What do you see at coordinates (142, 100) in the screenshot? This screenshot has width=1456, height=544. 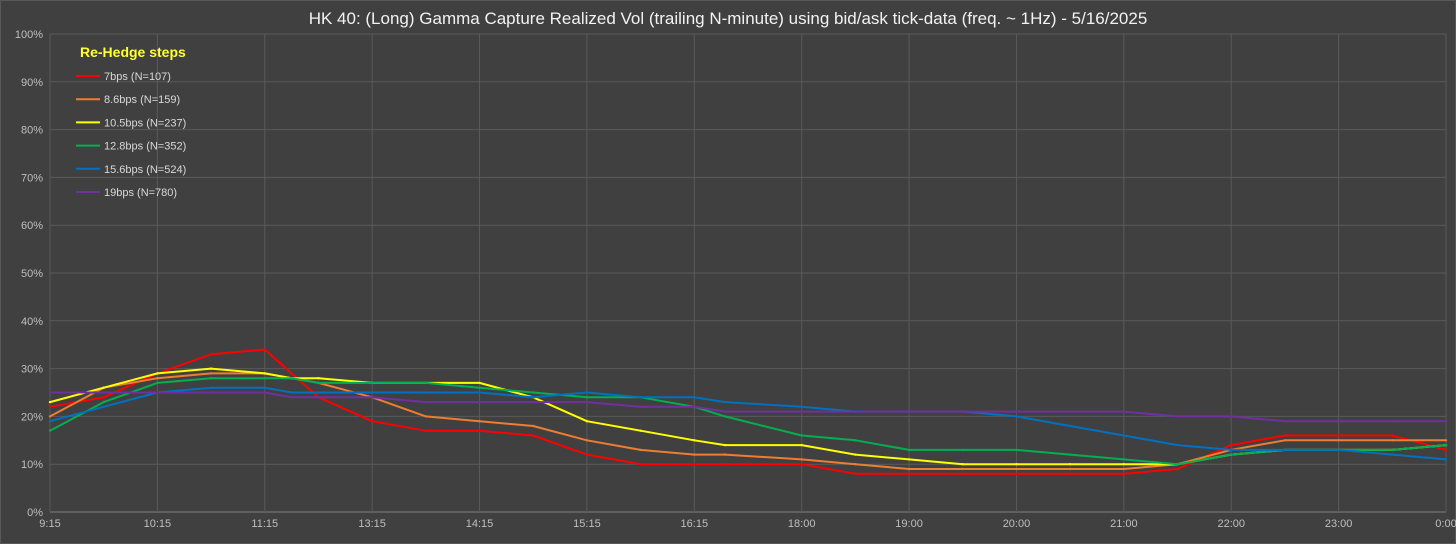 I see `legend-entry-label: 8.6bps (N=159)` at bounding box center [142, 100].